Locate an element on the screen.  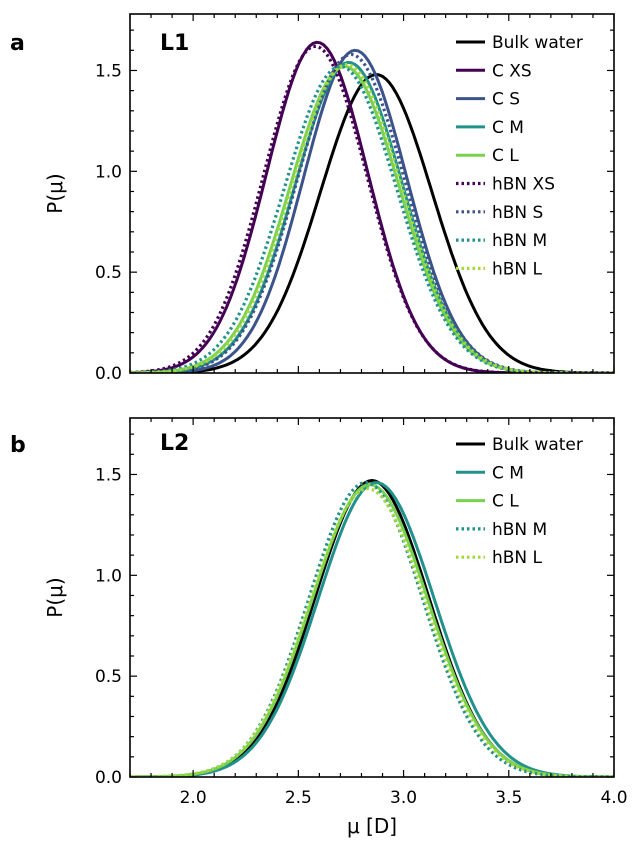
x-tick-label: 3.0 is located at coordinates (403, 798).